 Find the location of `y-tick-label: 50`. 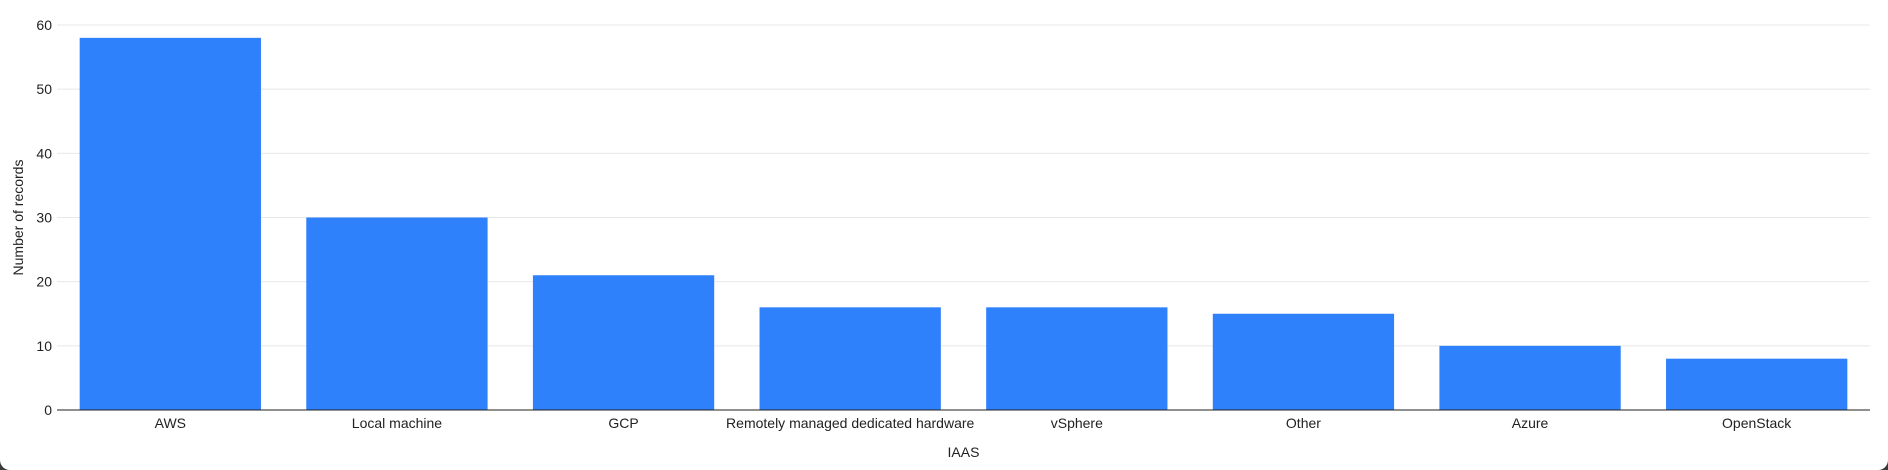

y-tick-label: 50 is located at coordinates (44, 89).